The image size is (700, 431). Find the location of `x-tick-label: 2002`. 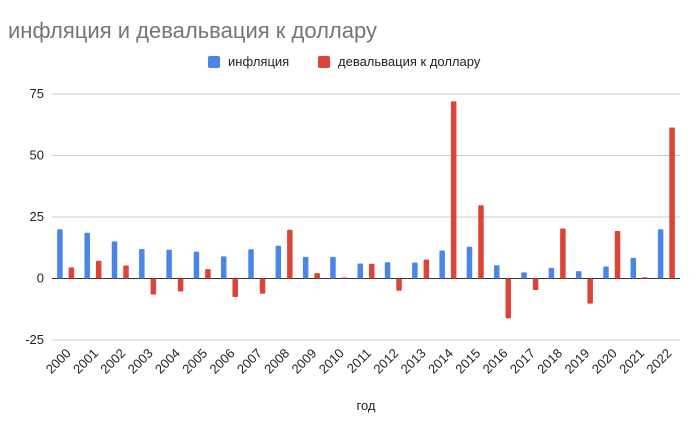

x-tick-label: 2002 is located at coordinates (112, 361).